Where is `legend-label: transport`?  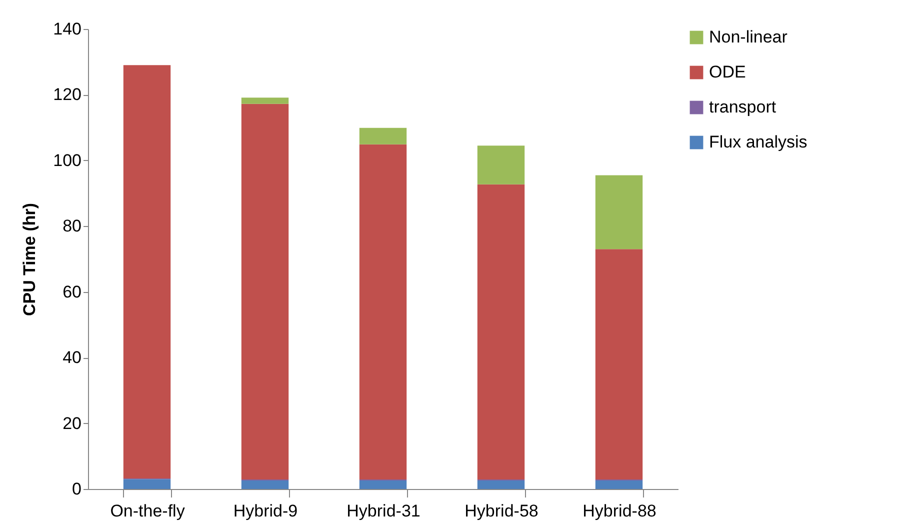 legend-label: transport is located at coordinates (742, 107).